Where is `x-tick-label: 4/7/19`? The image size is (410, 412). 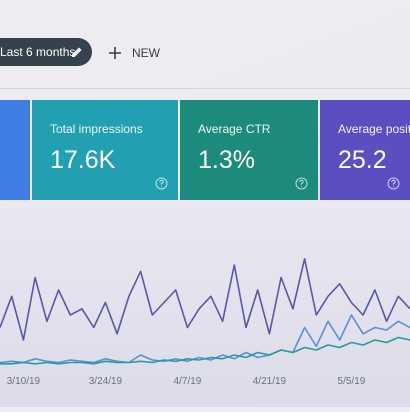 x-tick-label: 4/7/19 is located at coordinates (188, 381).